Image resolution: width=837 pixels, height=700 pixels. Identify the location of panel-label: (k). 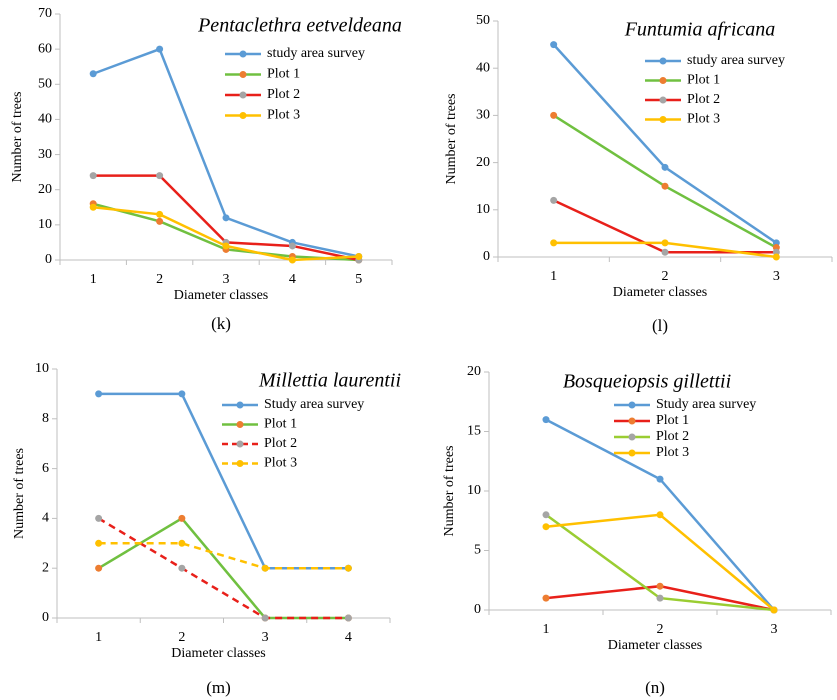
(221, 323).